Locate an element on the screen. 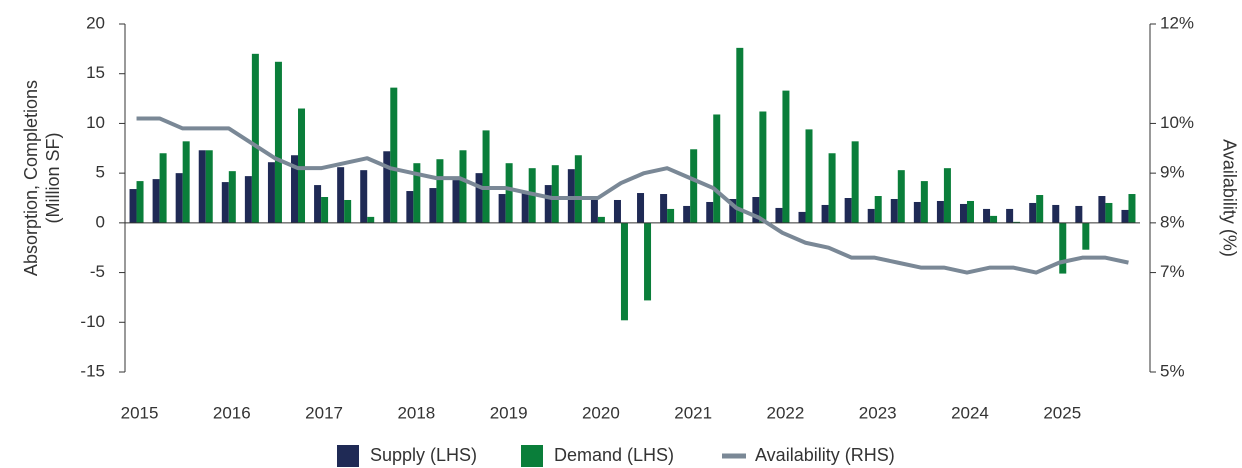  legend-label: Supply (LHS) is located at coordinates (423, 455).